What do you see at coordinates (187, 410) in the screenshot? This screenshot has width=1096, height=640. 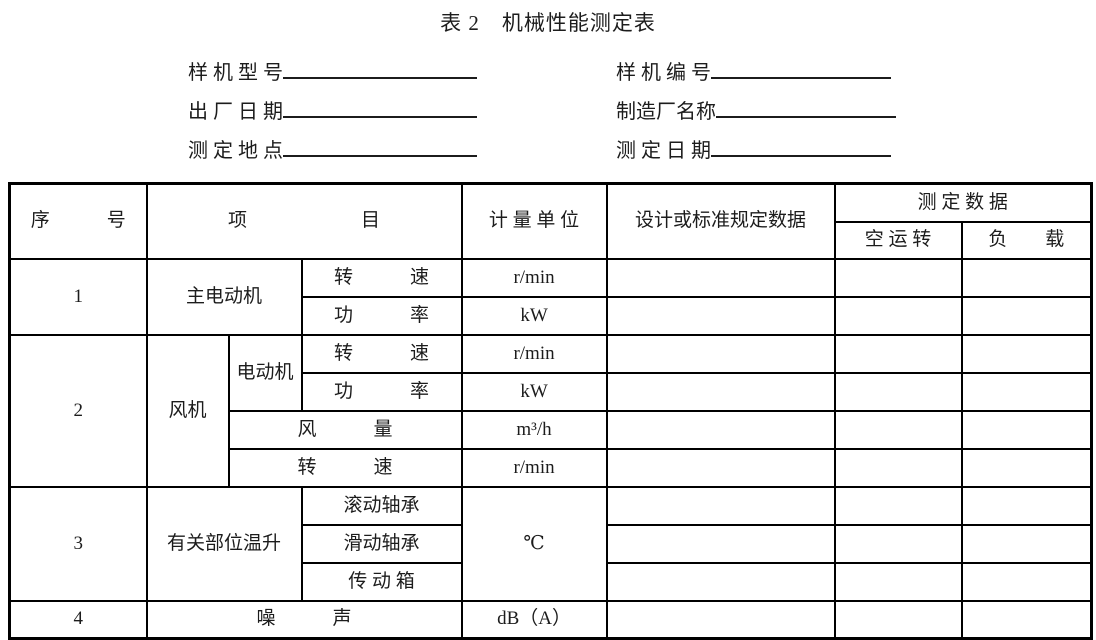 I see `cell-group-fan: 风机` at bounding box center [187, 410].